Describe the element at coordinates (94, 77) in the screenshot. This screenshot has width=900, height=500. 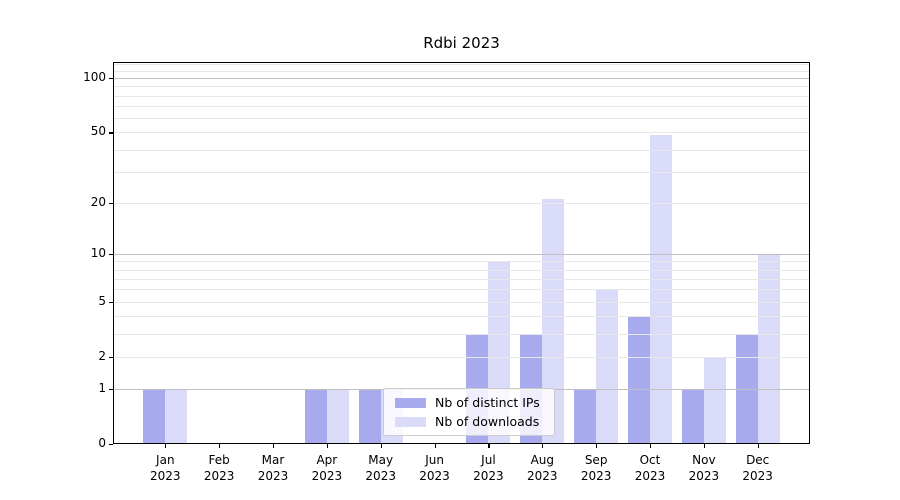
I see `y-tick-label-100: 100` at that location.